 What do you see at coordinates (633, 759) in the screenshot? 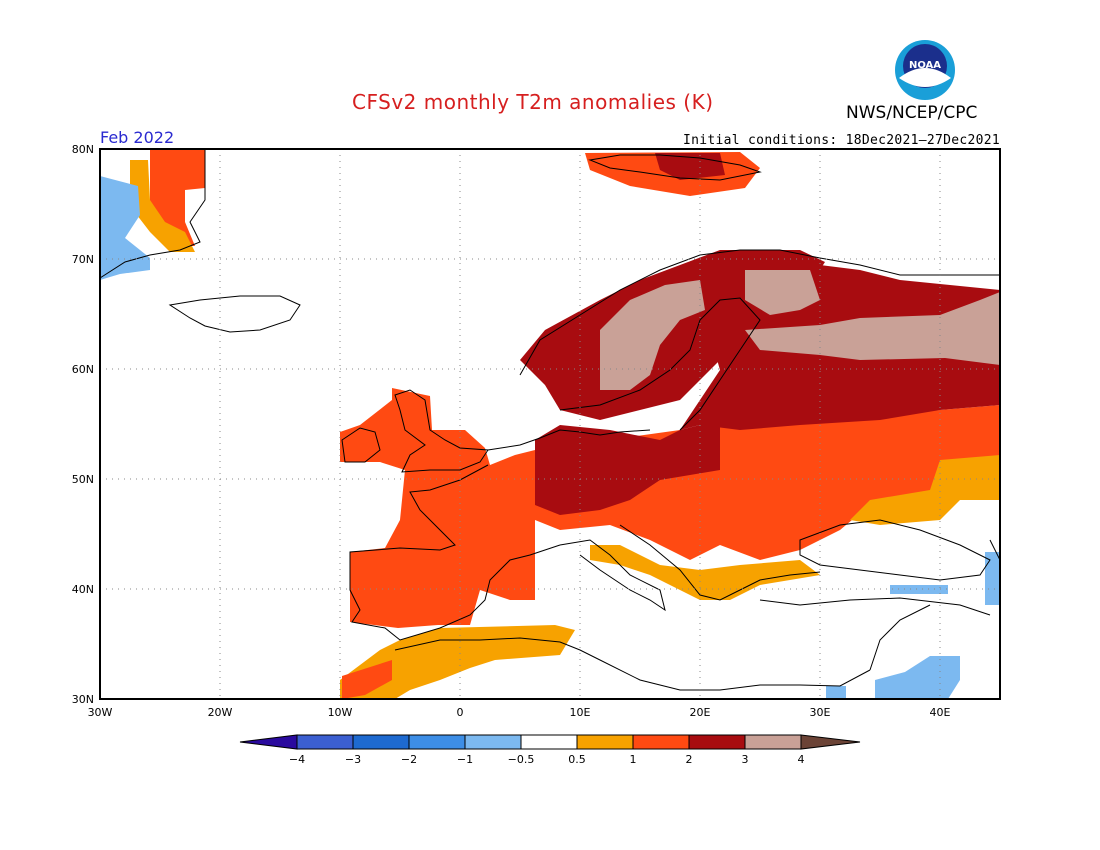
I see `legend-label: 1` at bounding box center [633, 759].